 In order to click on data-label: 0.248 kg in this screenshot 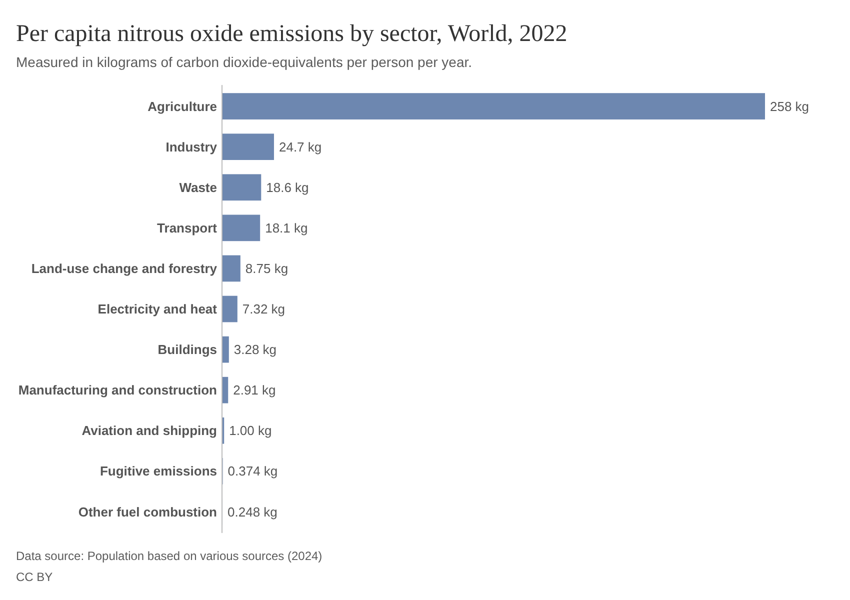, I will do `click(253, 512)`.